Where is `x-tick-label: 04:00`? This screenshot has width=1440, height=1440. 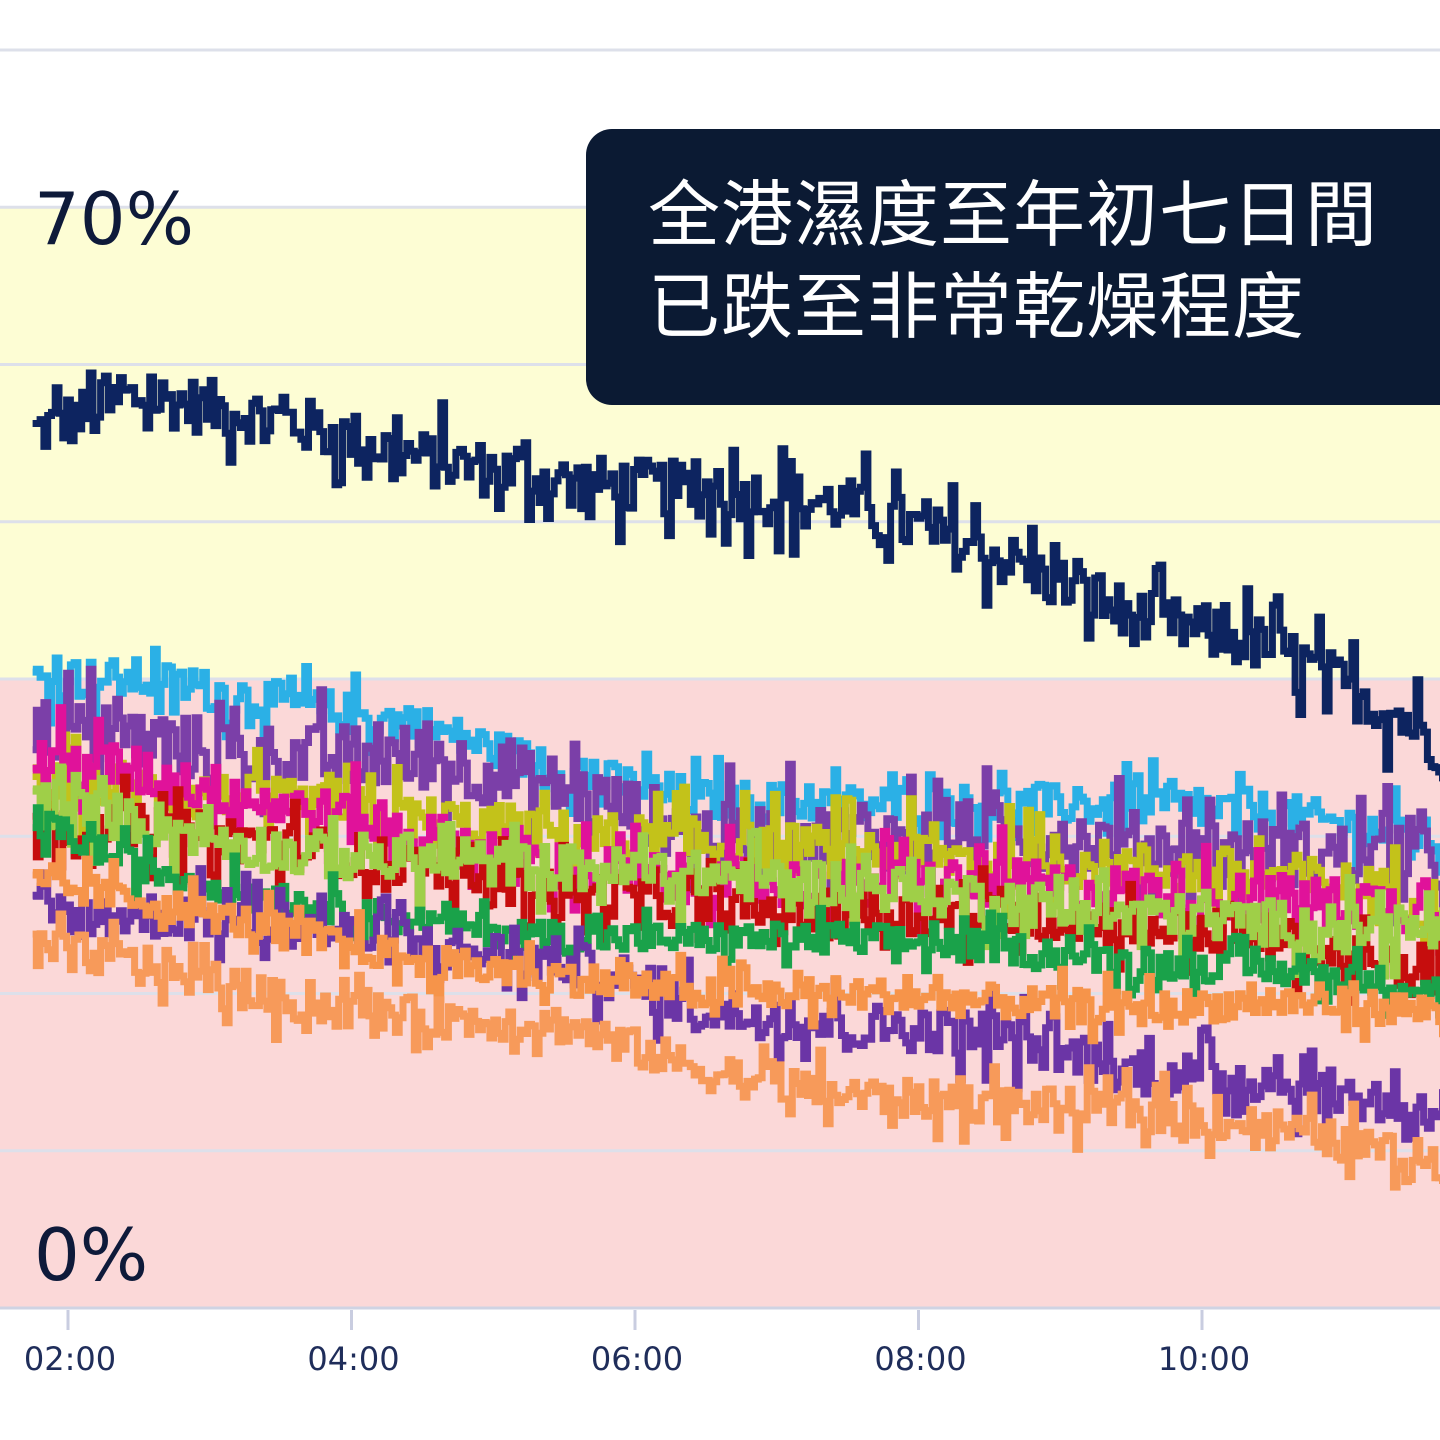 x-tick-label: 04:00 is located at coordinates (353, 1359).